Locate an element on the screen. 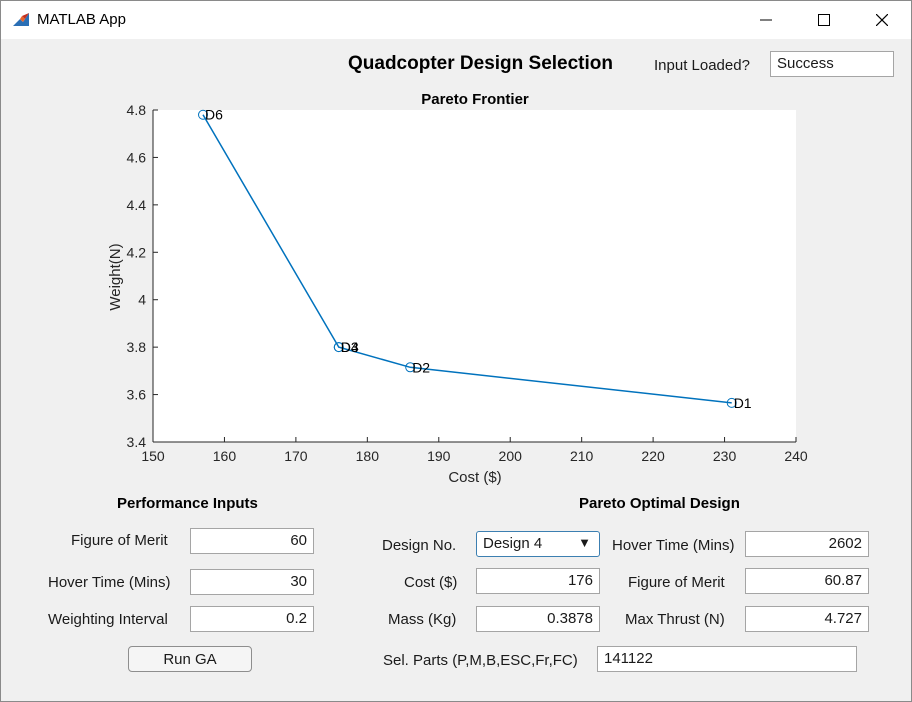 This screenshot has width=912, height=702. x-tick-label: 230 is located at coordinates (725, 456).